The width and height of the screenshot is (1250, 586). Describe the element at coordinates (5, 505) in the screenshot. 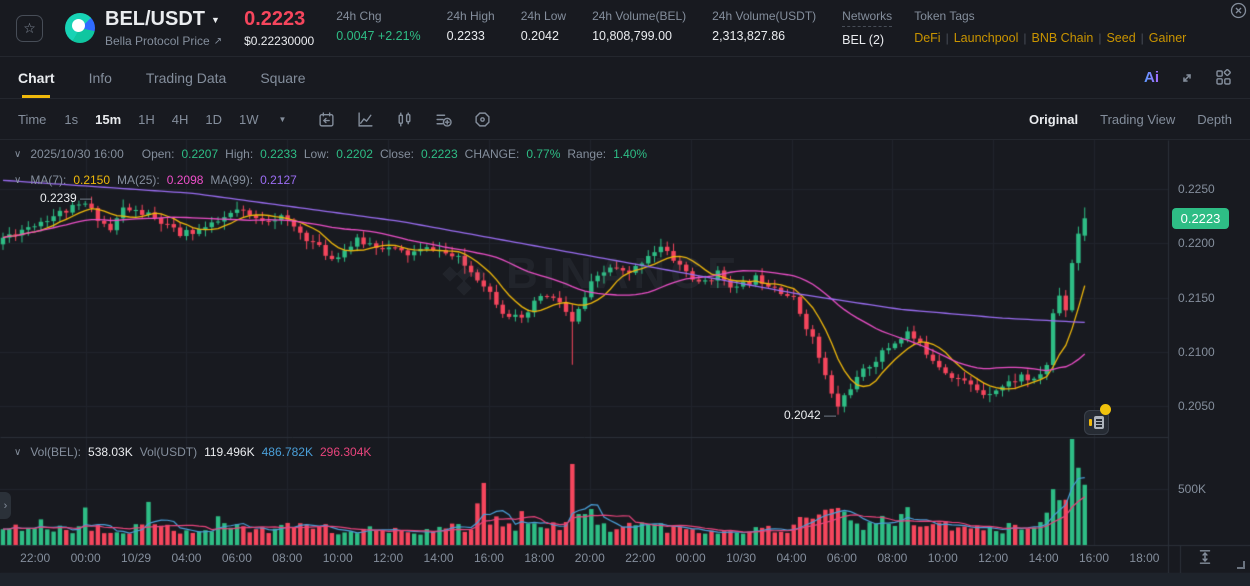

I see `pane-expander-handle: ›` at that location.